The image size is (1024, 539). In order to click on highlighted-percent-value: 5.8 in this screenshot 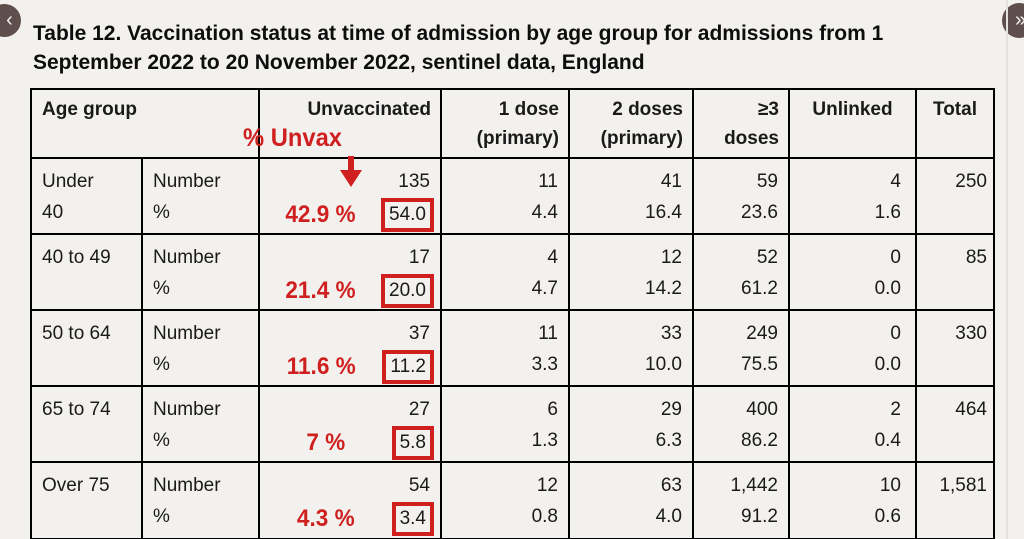, I will do `click(412, 443)`.